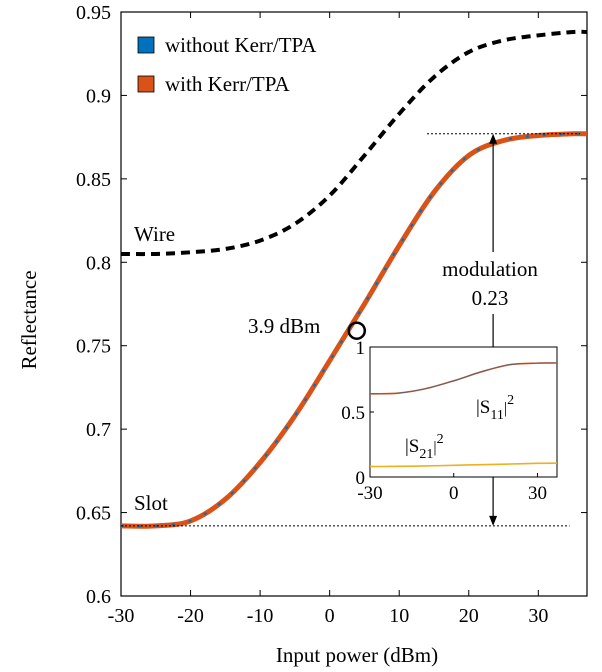 This screenshot has height=672, width=602. What do you see at coordinates (227, 64) in the screenshot?
I see `legend: without Kerr/TPA with Kerr/TPA` at bounding box center [227, 64].